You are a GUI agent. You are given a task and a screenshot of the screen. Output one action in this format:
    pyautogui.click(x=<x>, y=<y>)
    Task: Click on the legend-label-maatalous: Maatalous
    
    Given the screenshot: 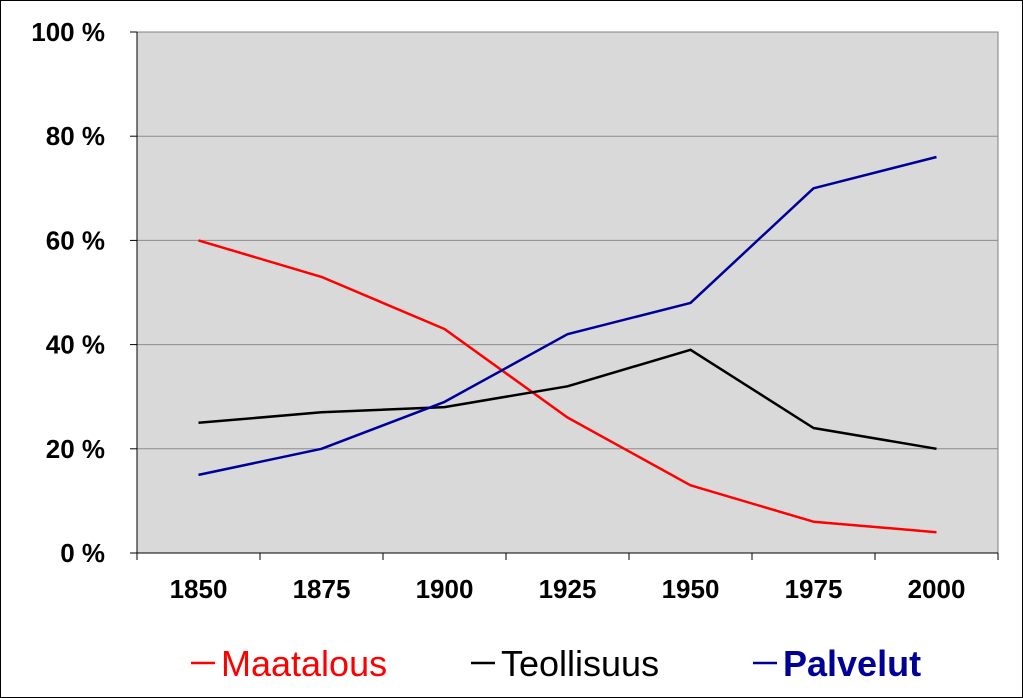 What is the action you would take?
    pyautogui.click(x=304, y=663)
    